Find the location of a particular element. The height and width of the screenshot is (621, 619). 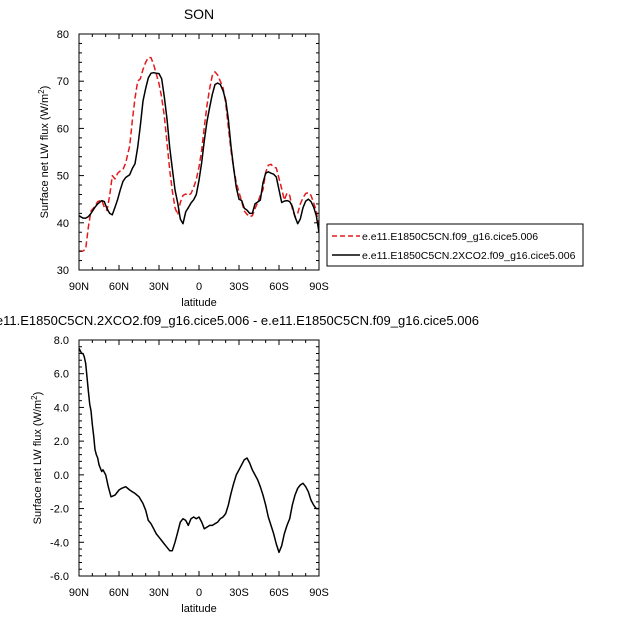

legend-label-1: e.e11.E1850C5CN.2XCO2.f09_g16.cice5.006 is located at coordinates (469, 256).